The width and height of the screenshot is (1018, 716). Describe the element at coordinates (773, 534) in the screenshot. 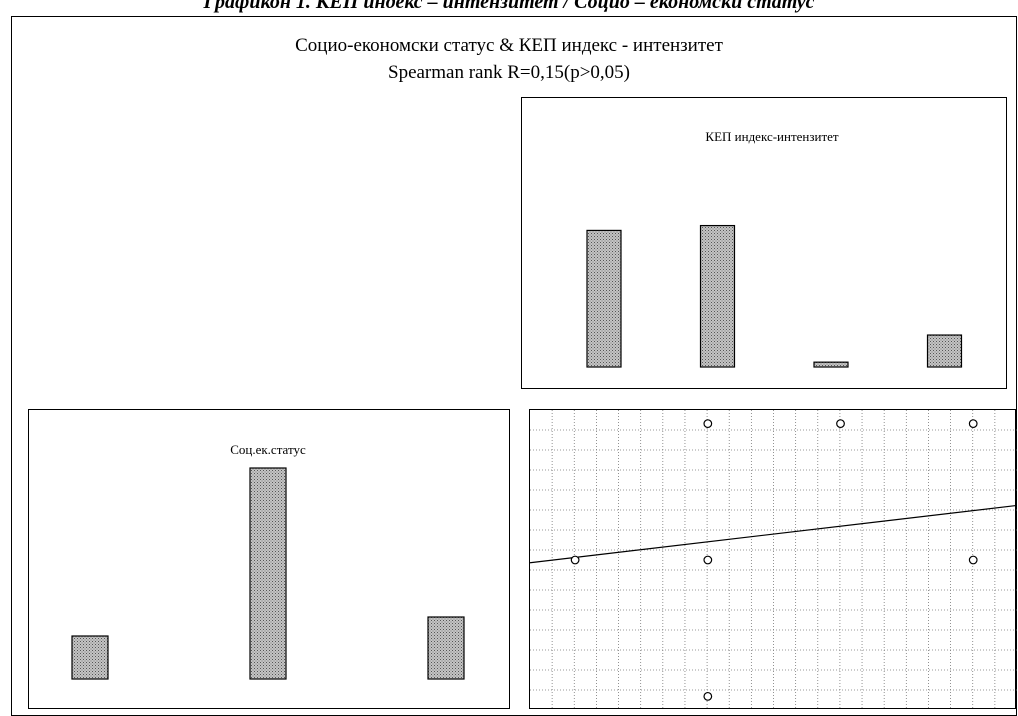

I see `regression-line` at that location.